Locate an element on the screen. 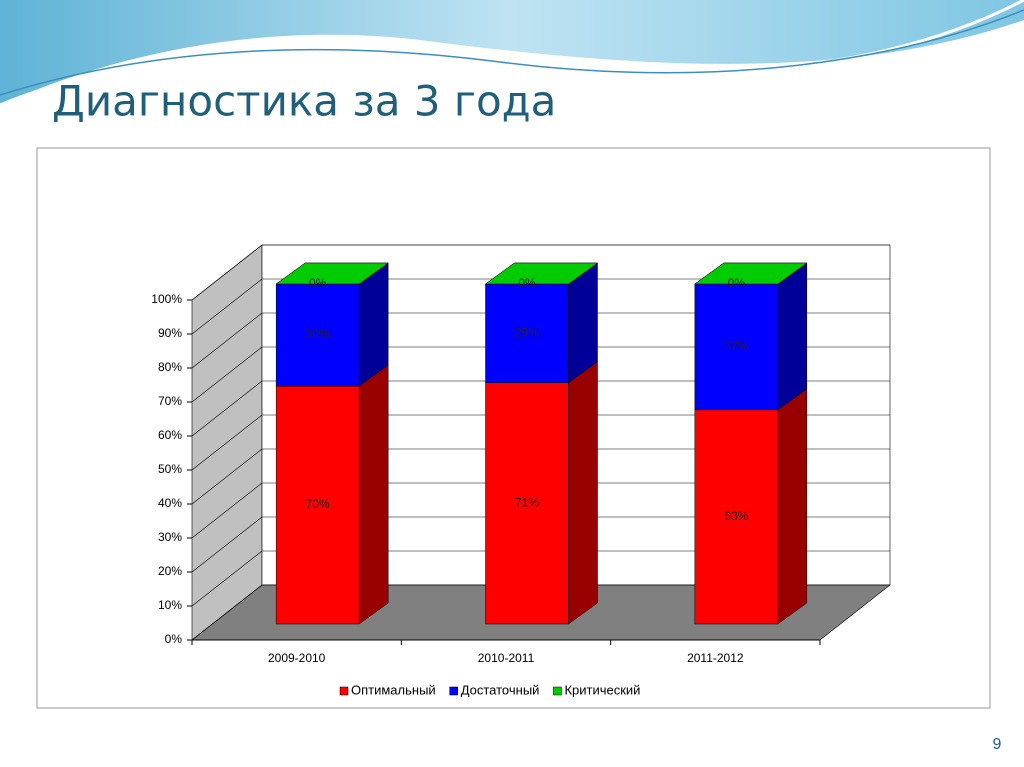 The height and width of the screenshot is (767, 1024). value-label: 29% is located at coordinates (527, 332).